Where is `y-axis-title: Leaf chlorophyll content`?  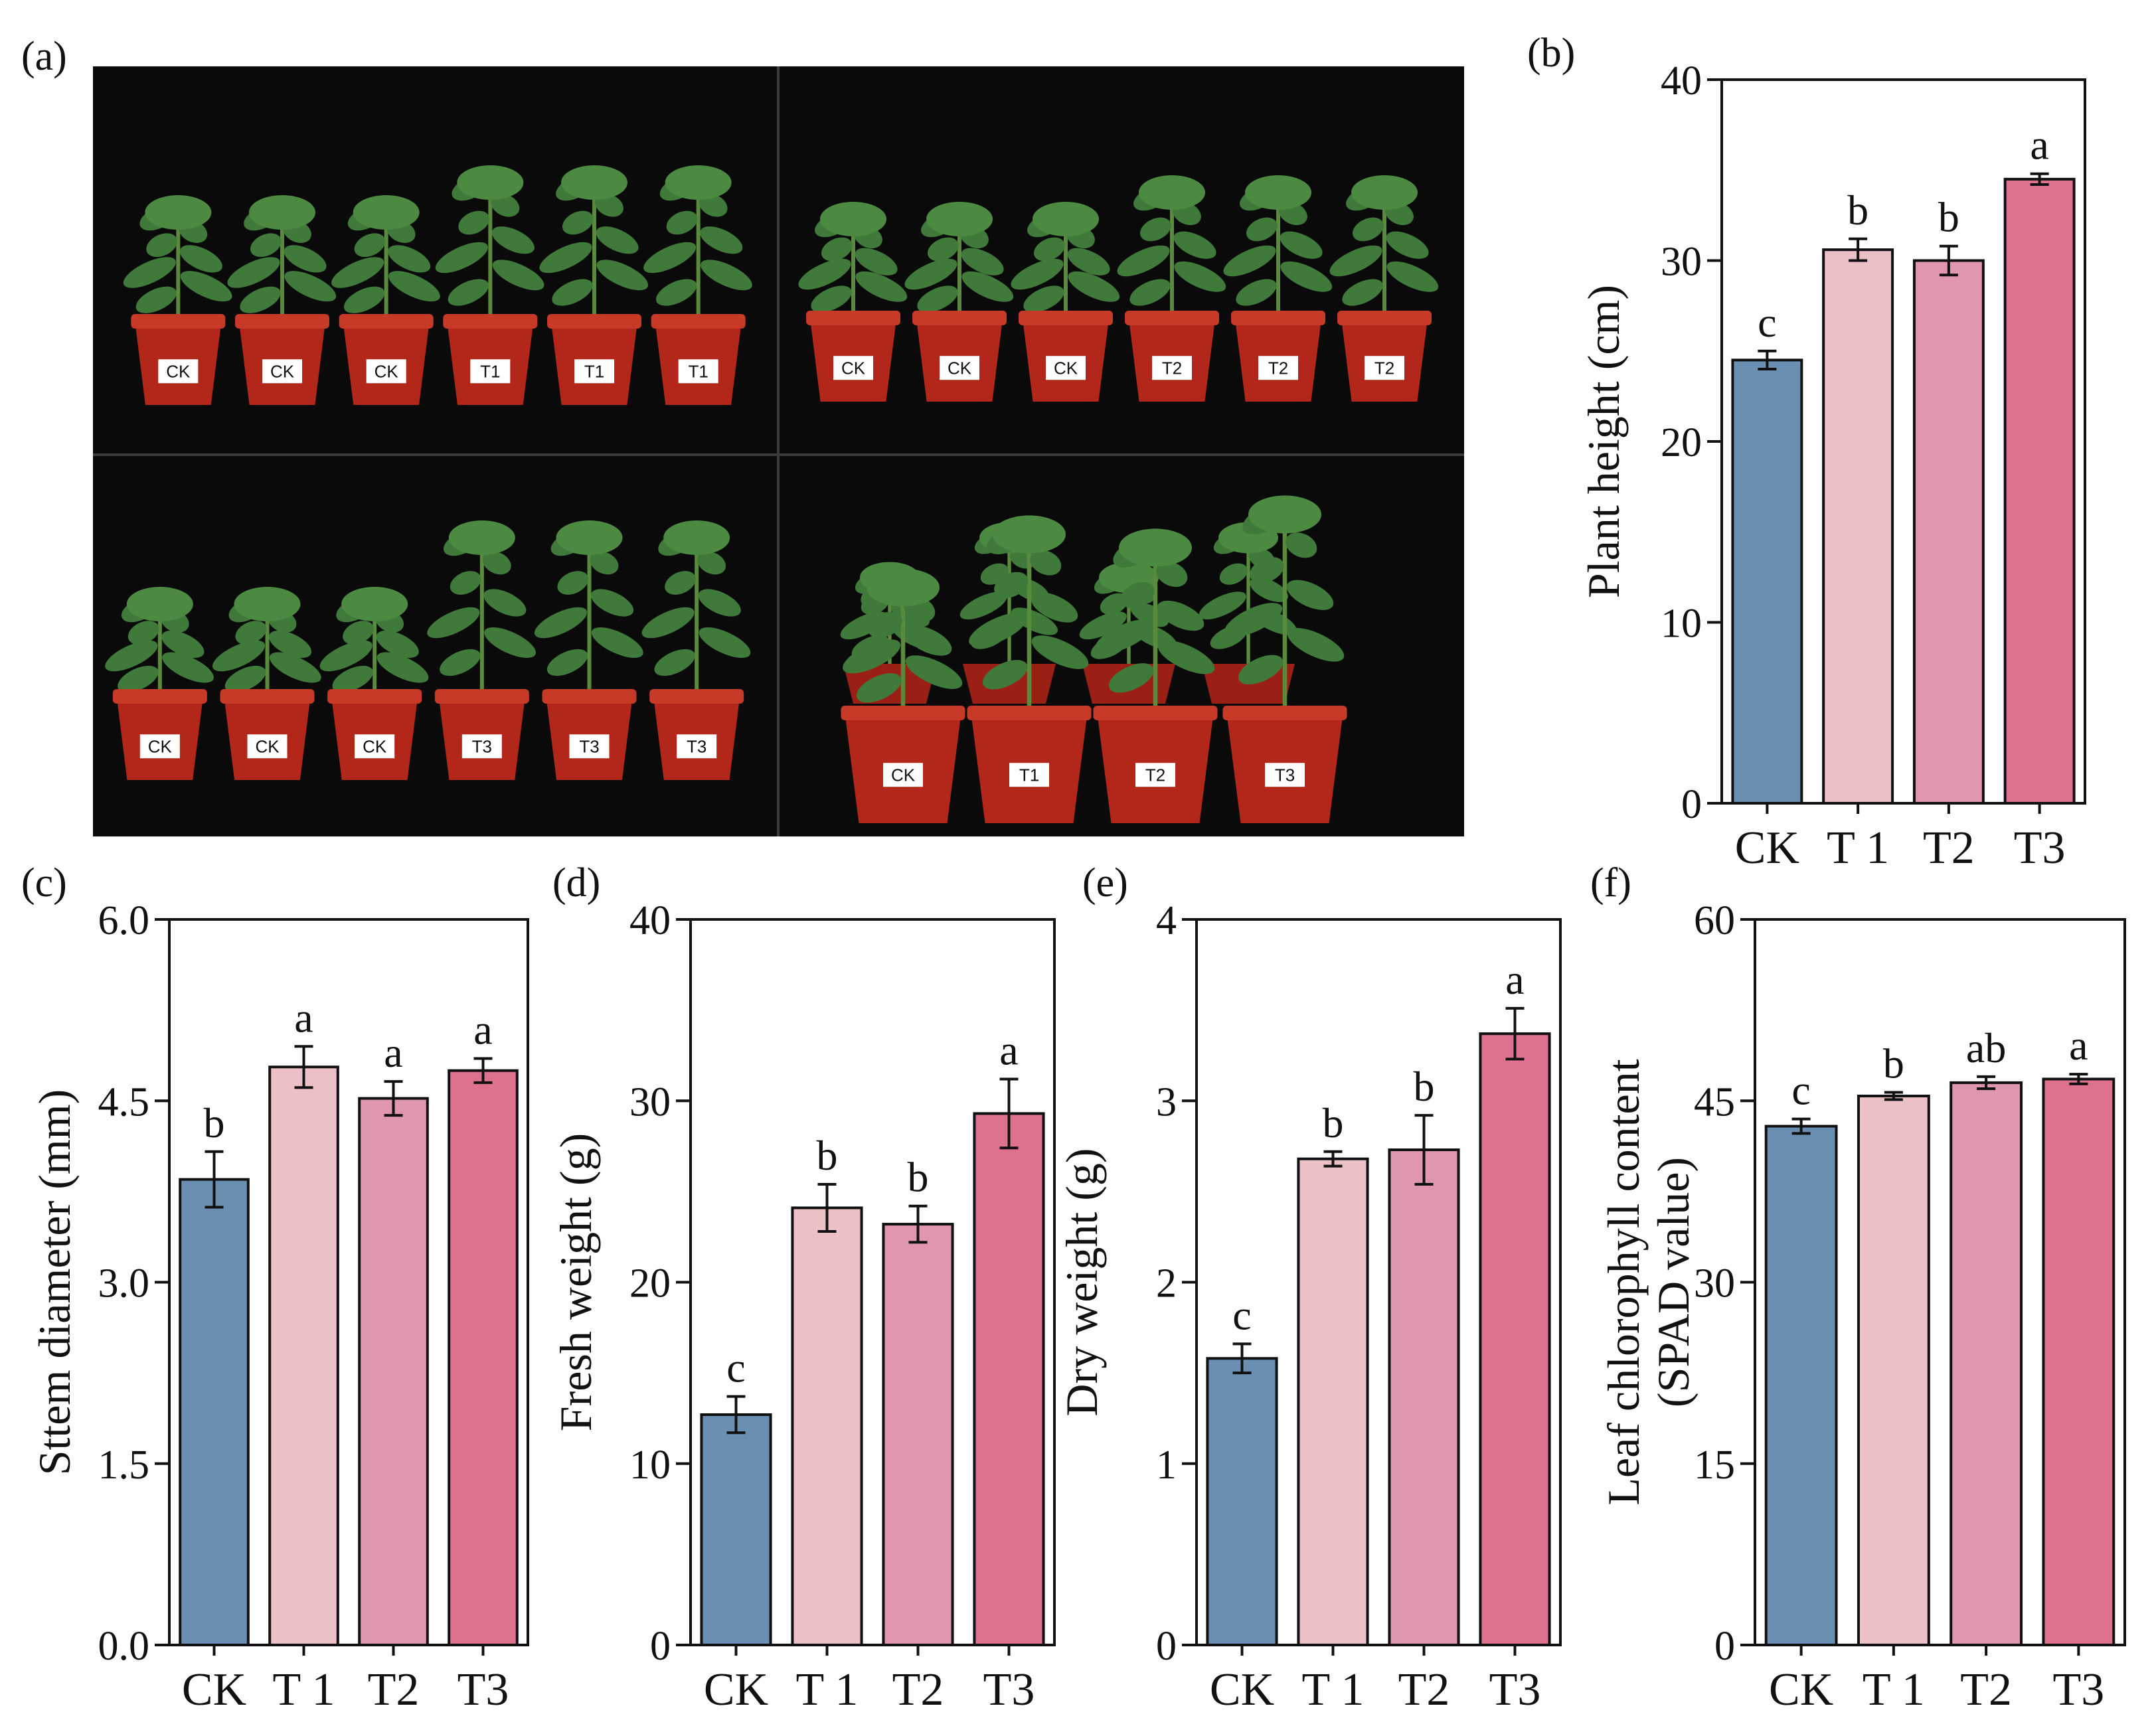 y-axis-title: Leaf chlorophyll content is located at coordinates (1623, 1282).